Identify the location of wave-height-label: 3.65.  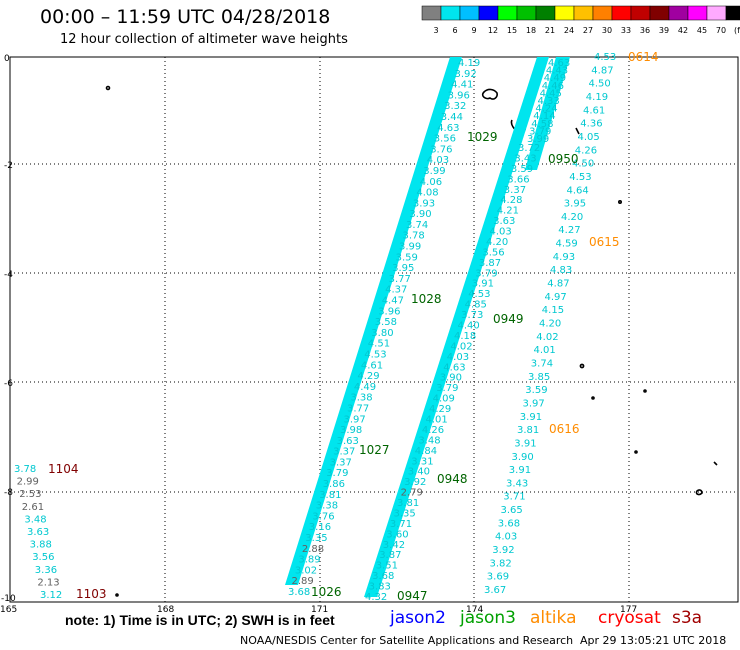
(512, 510).